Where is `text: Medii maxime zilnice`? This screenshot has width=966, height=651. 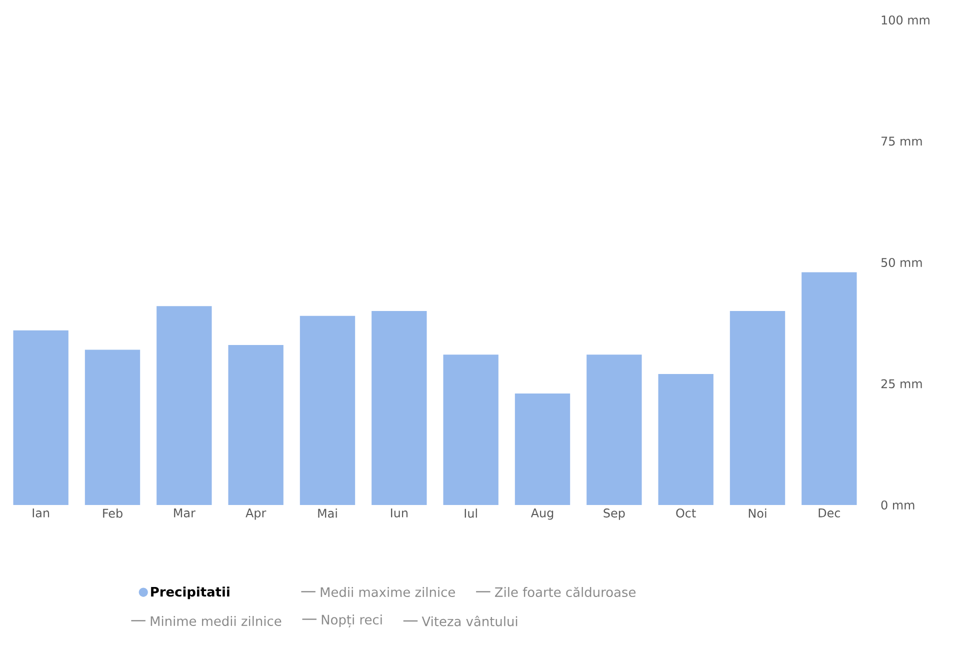 text: Medii maxime zilnice is located at coordinates (387, 592).